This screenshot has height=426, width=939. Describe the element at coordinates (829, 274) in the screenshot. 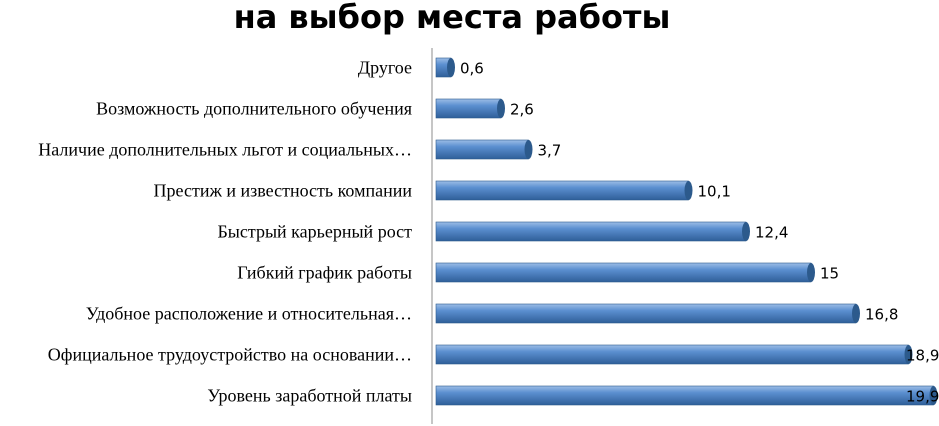

I see `value-label: 15` at that location.